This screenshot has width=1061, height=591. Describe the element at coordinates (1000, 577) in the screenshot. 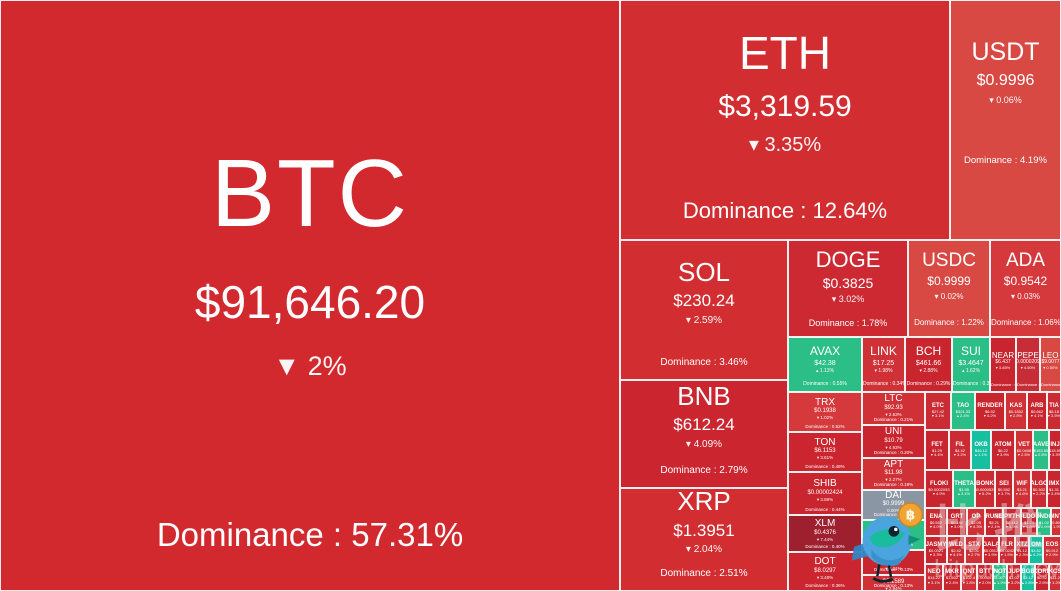

I see `tile-not: NOT $0.0071 ▴ 1.9%` at that location.